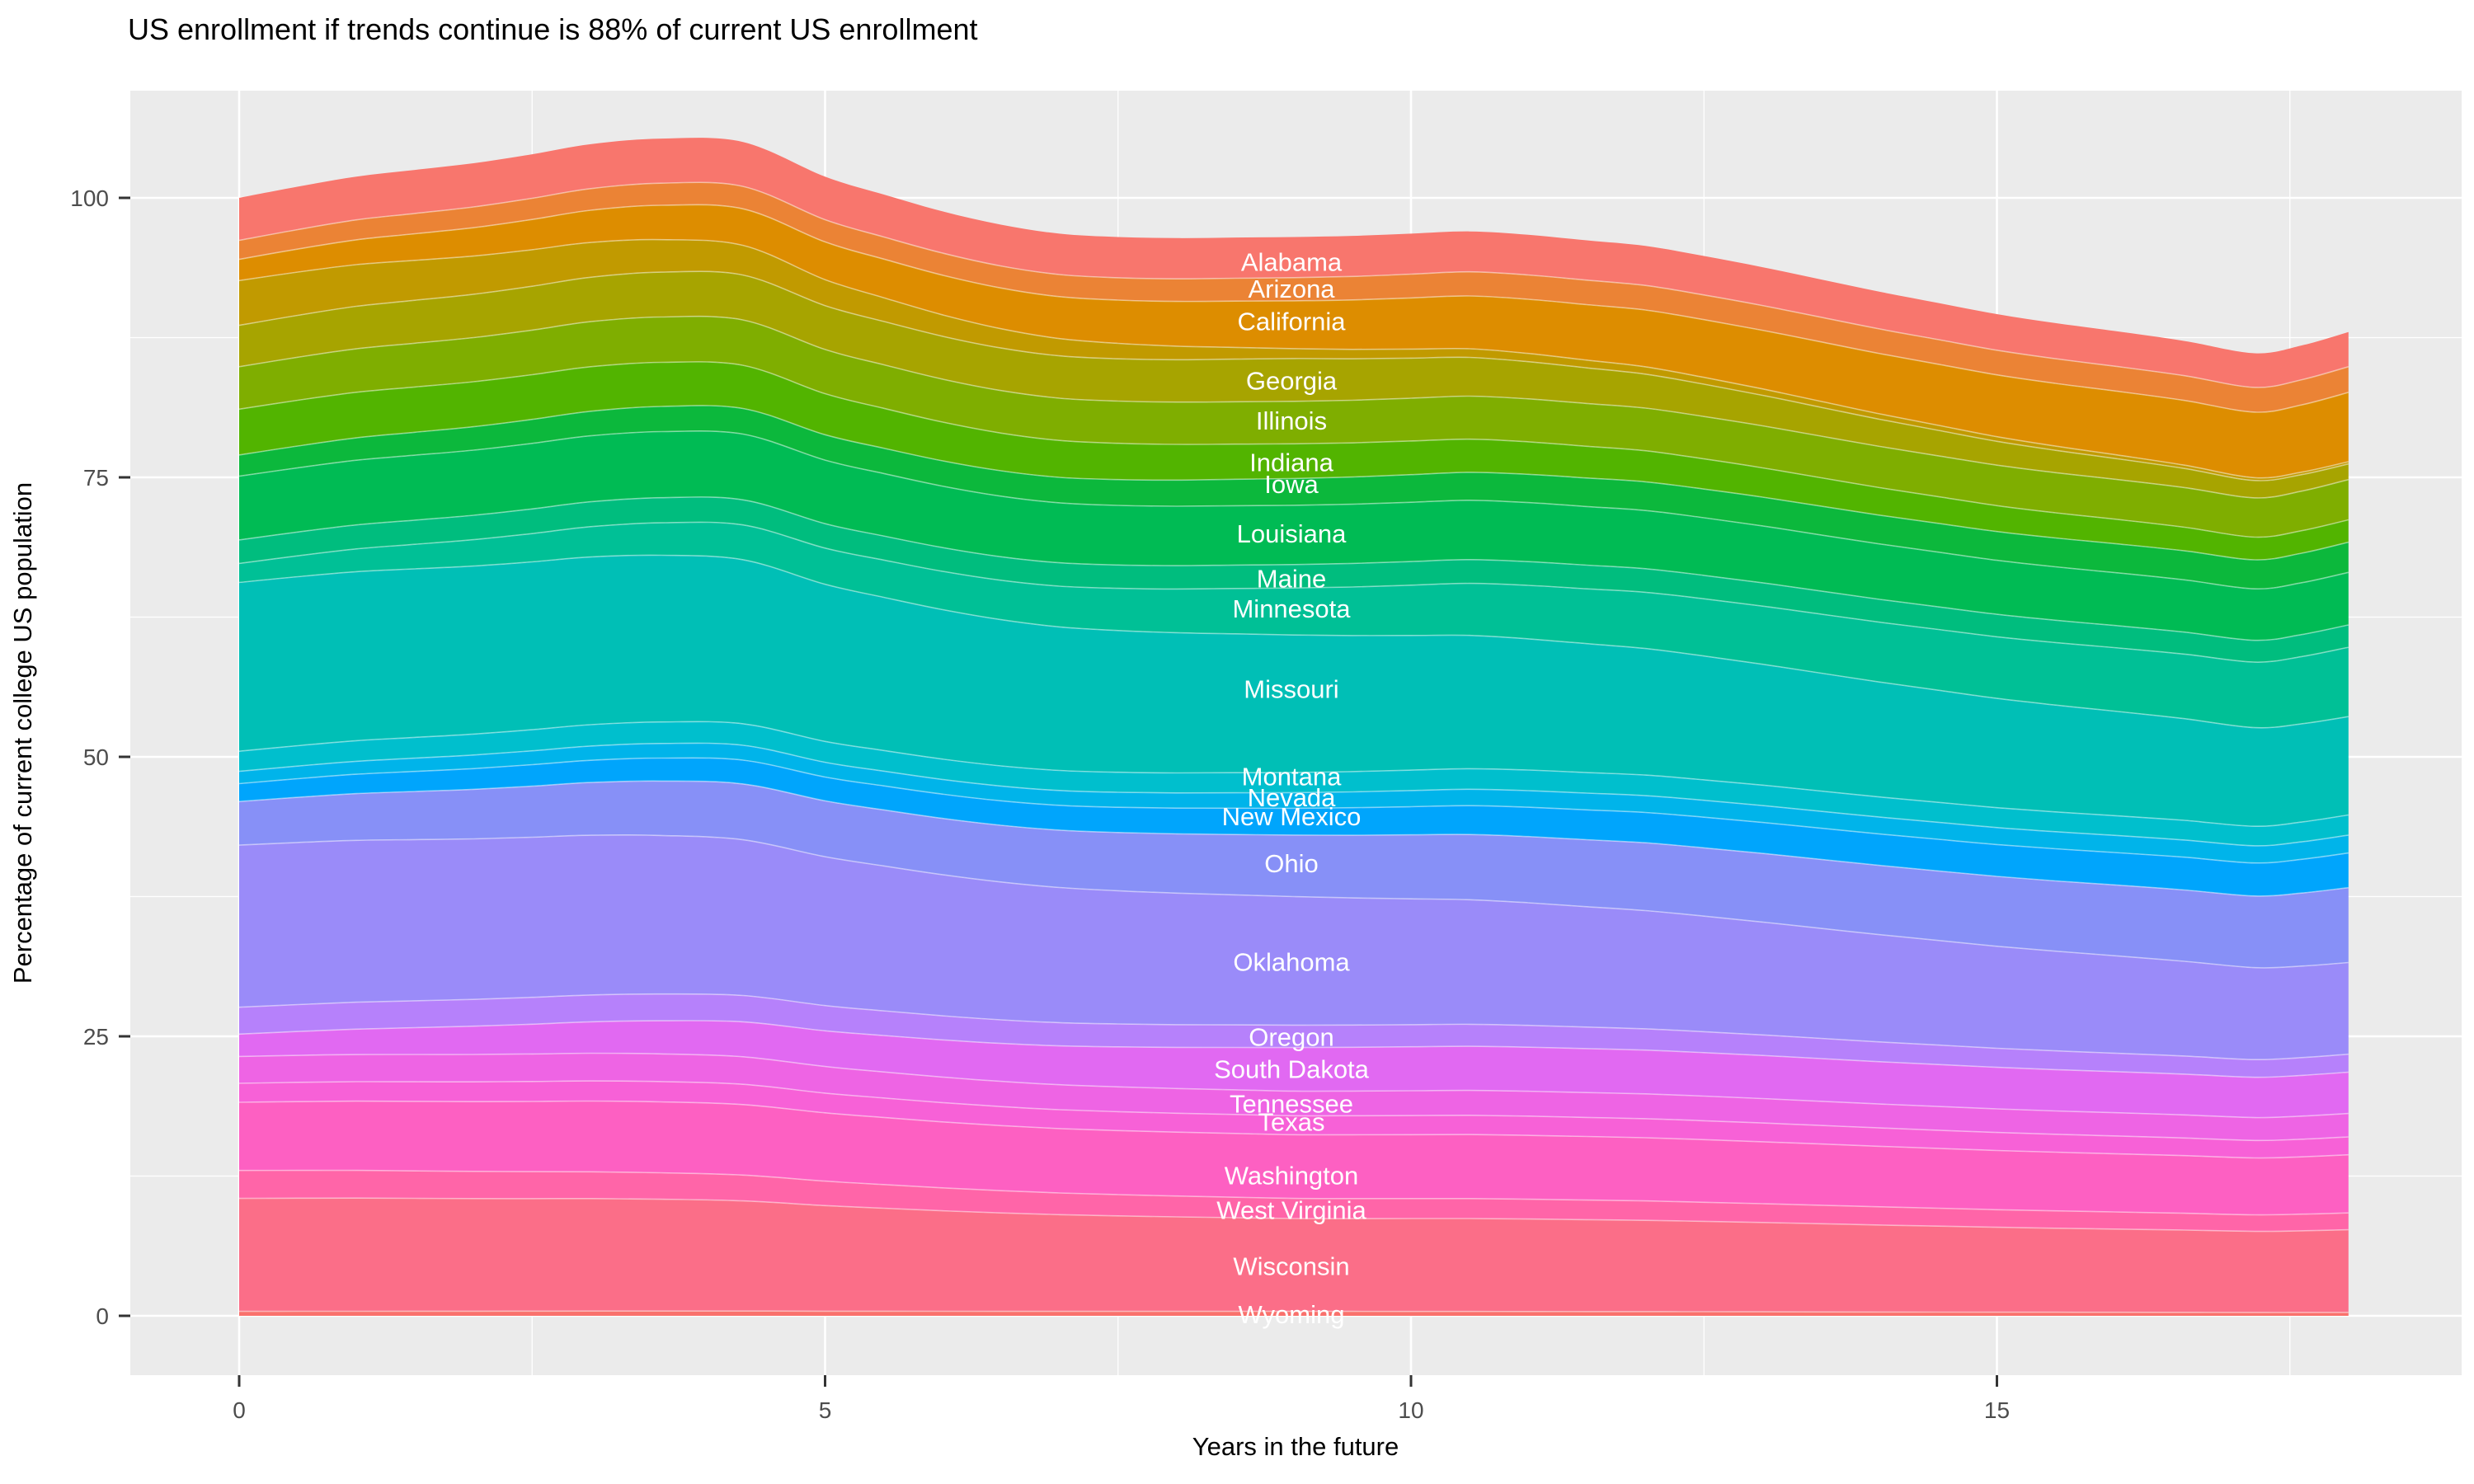 The height and width of the screenshot is (1484, 2474). I want to click on band-iowa, so click(1294, 497).